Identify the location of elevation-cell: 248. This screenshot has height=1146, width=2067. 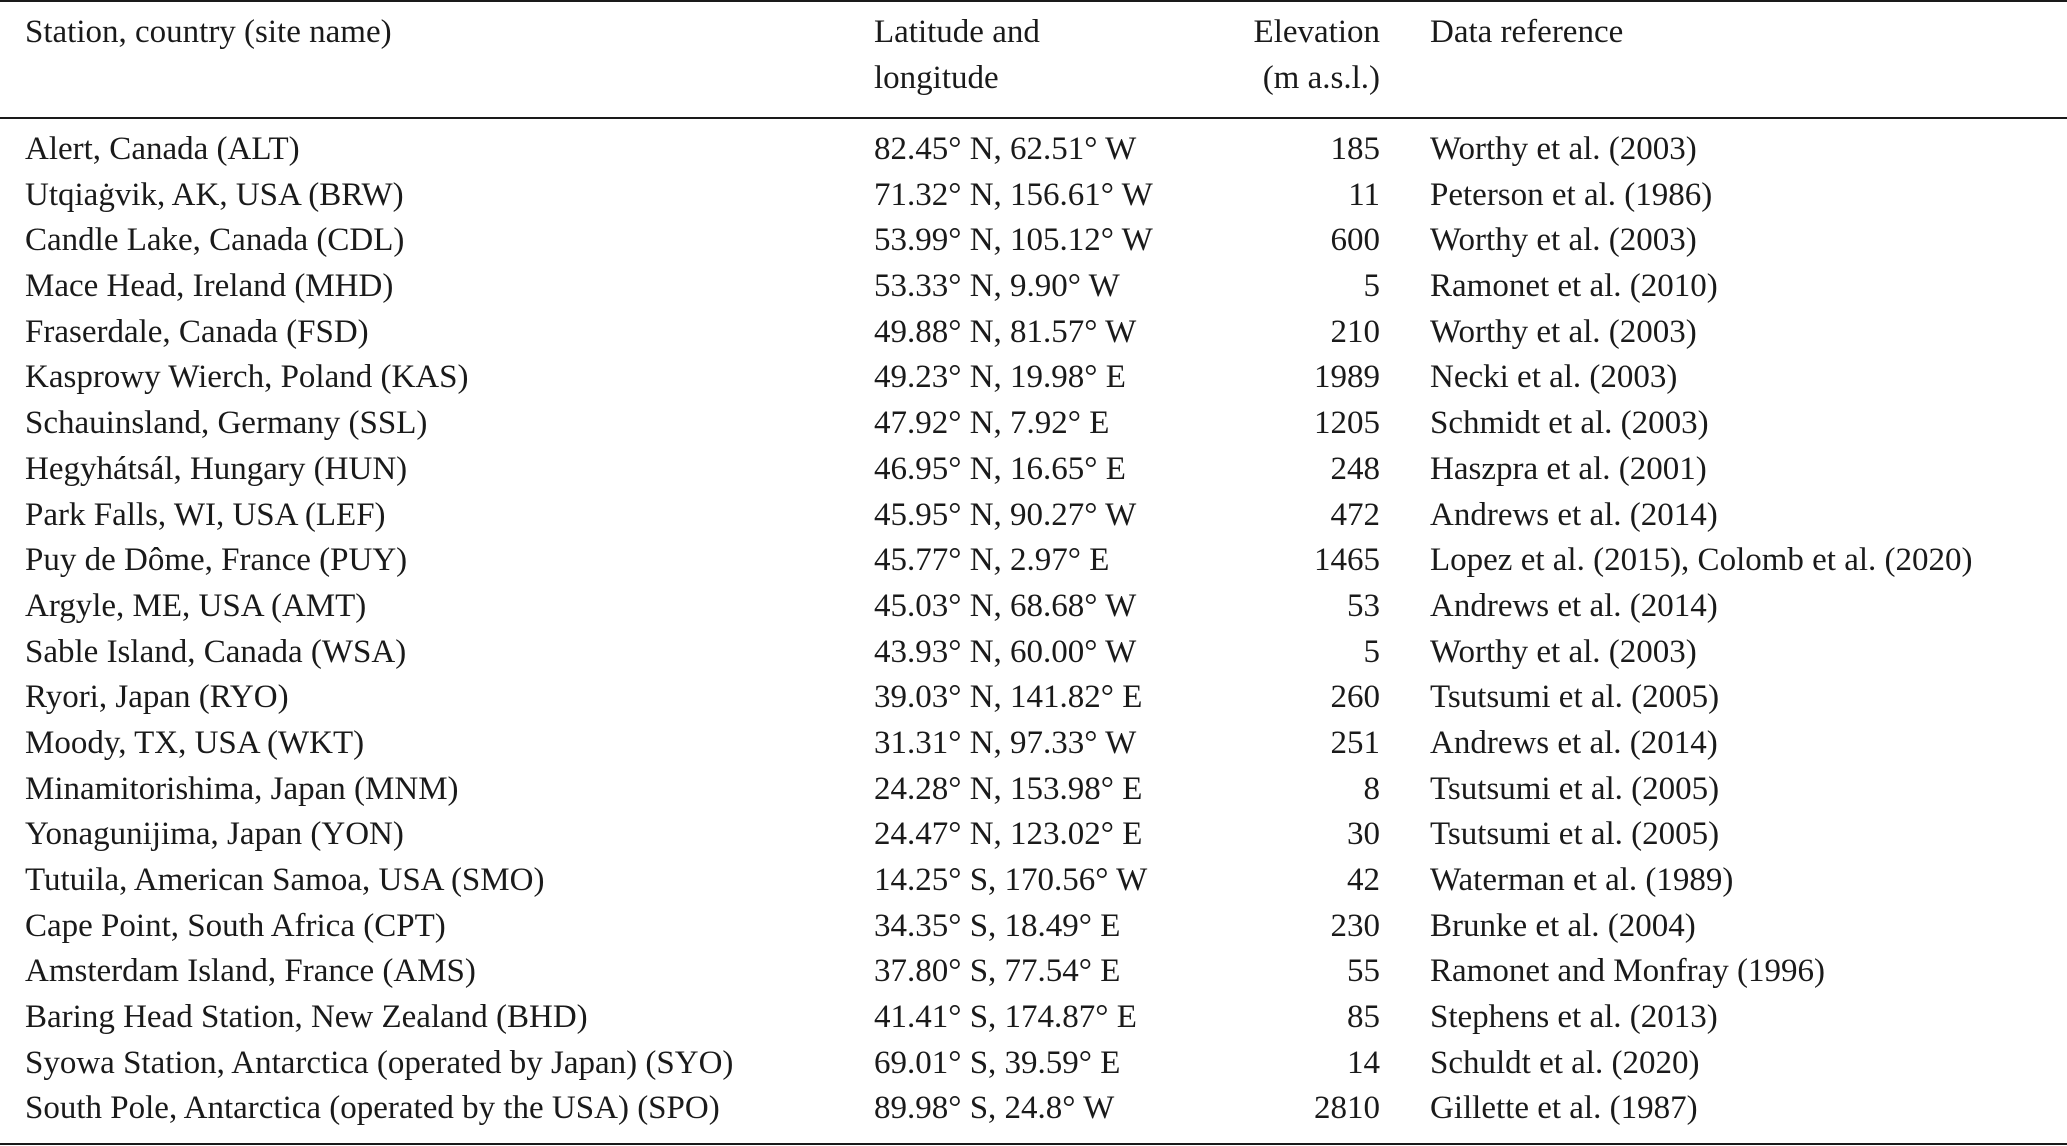
(1355, 468).